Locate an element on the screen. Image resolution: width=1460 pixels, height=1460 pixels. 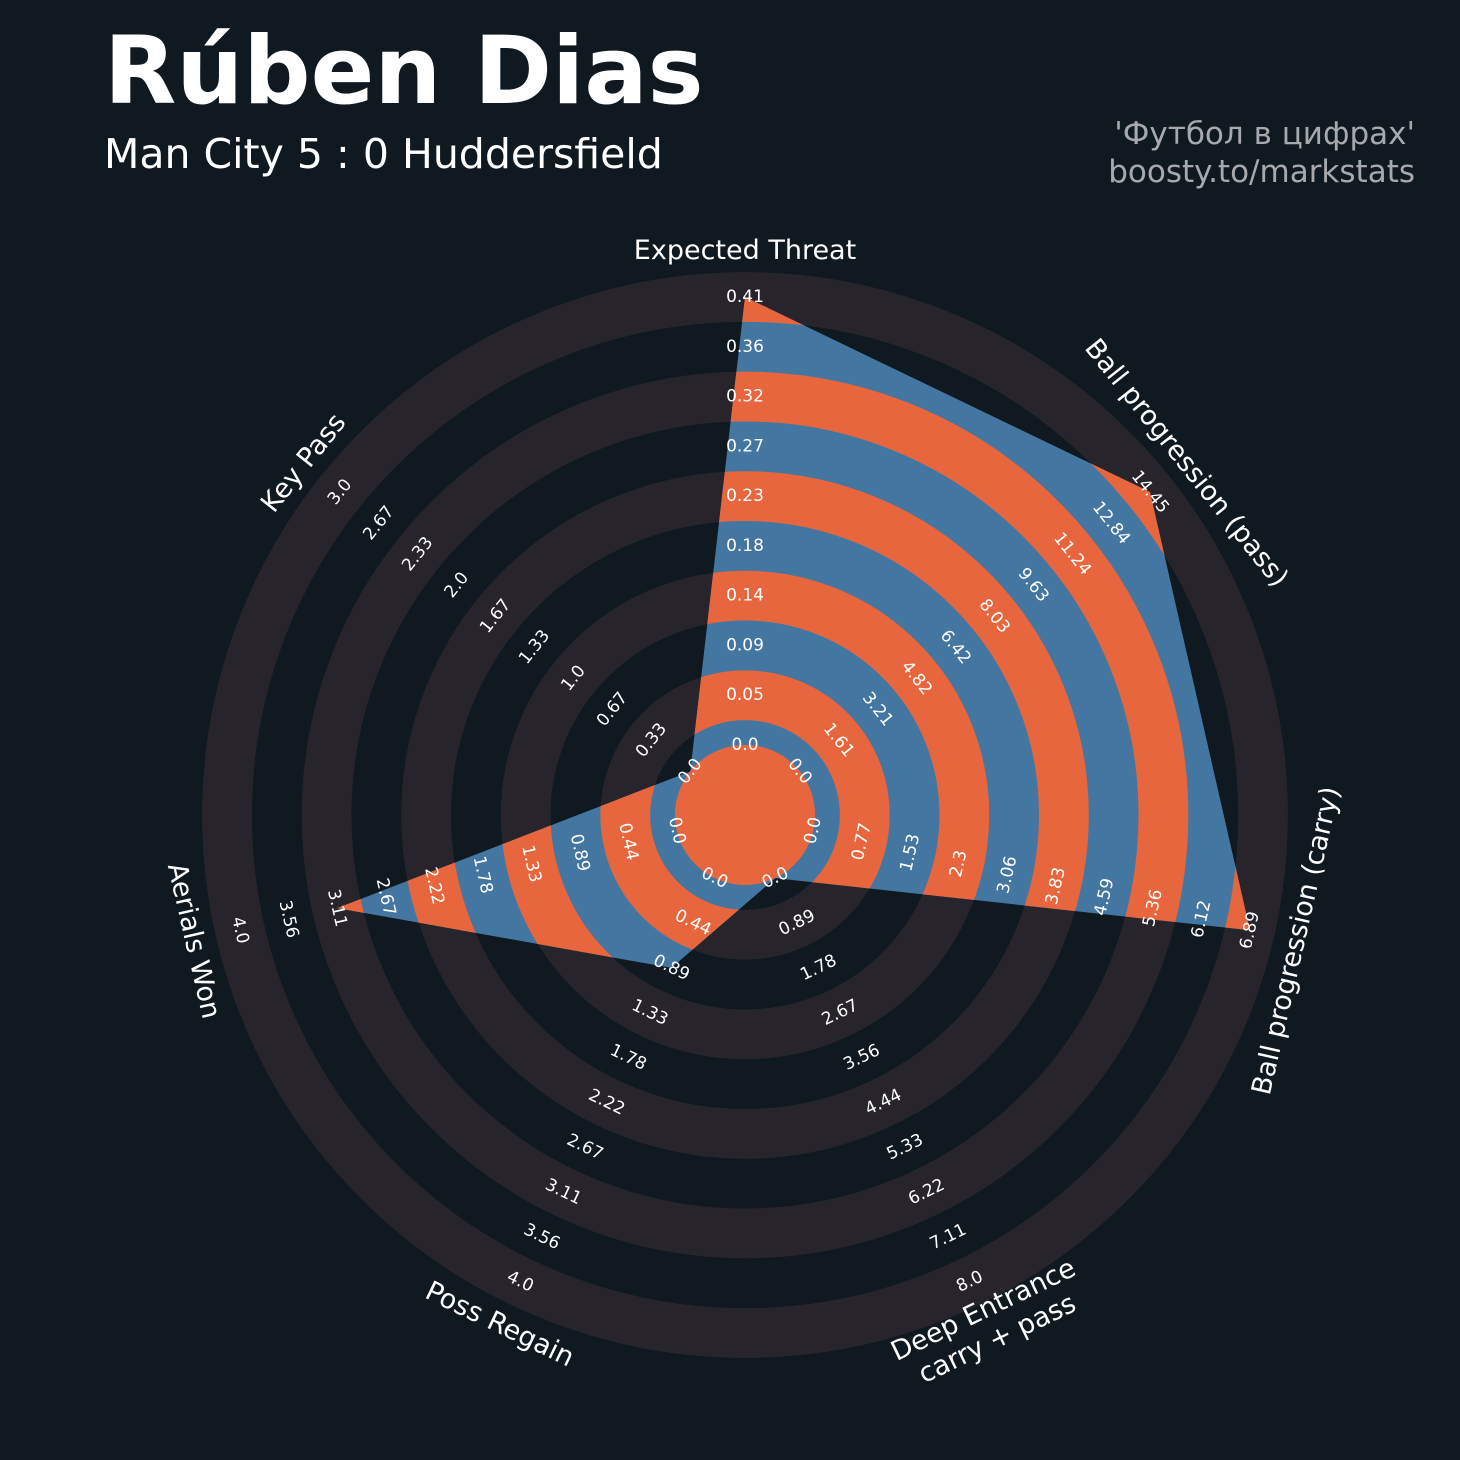
tick-label: 0.41 is located at coordinates (745, 297).